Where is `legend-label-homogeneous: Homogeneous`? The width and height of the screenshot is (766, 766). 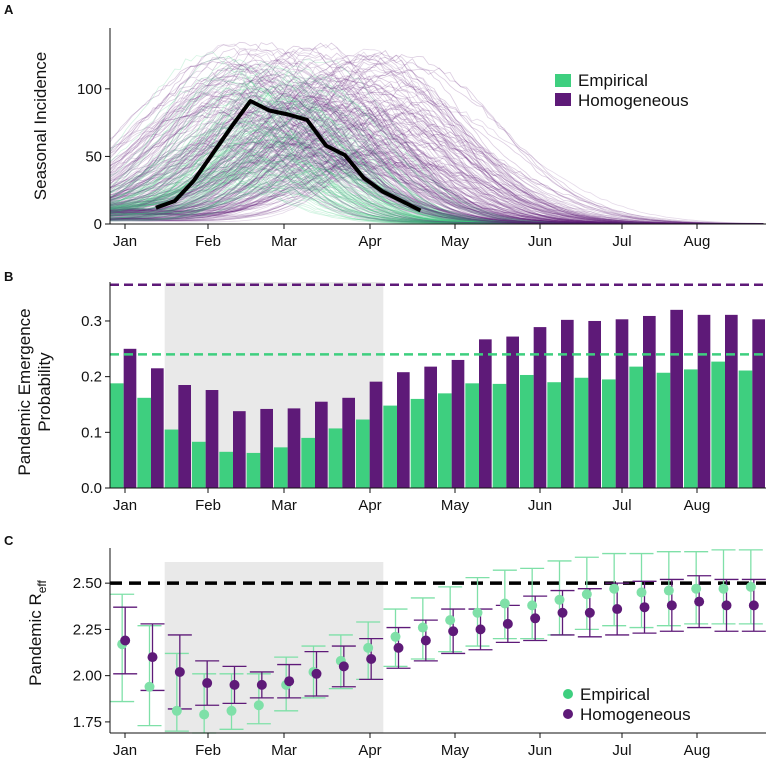 legend-label-homogeneous: Homogeneous is located at coordinates (633, 100).